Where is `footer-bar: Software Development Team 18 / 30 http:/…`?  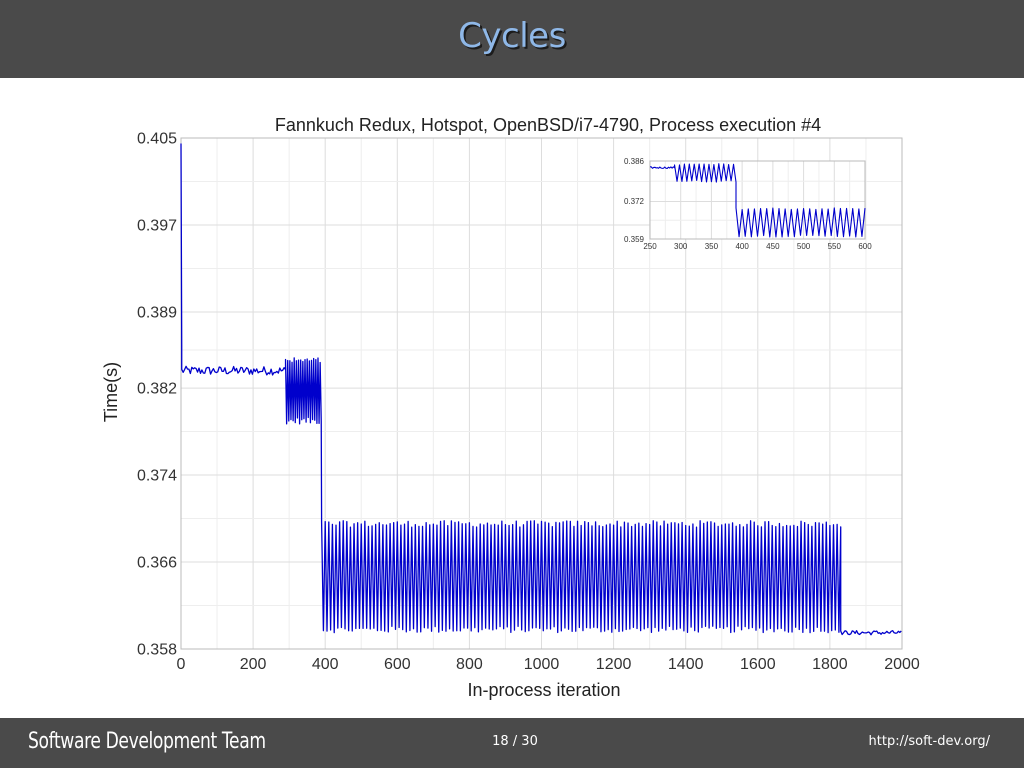
footer-bar: Software Development Team 18 / 30 http:/… is located at coordinates (512, 743).